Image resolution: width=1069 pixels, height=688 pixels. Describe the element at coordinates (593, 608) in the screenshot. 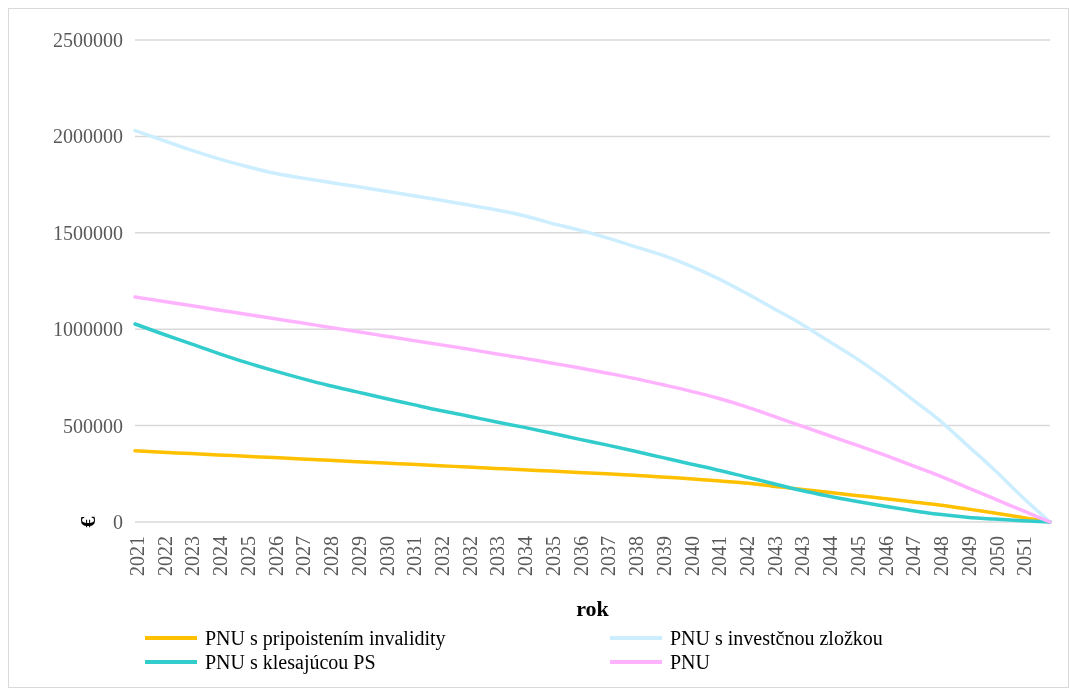

I see `x-axis-title: rok` at that location.